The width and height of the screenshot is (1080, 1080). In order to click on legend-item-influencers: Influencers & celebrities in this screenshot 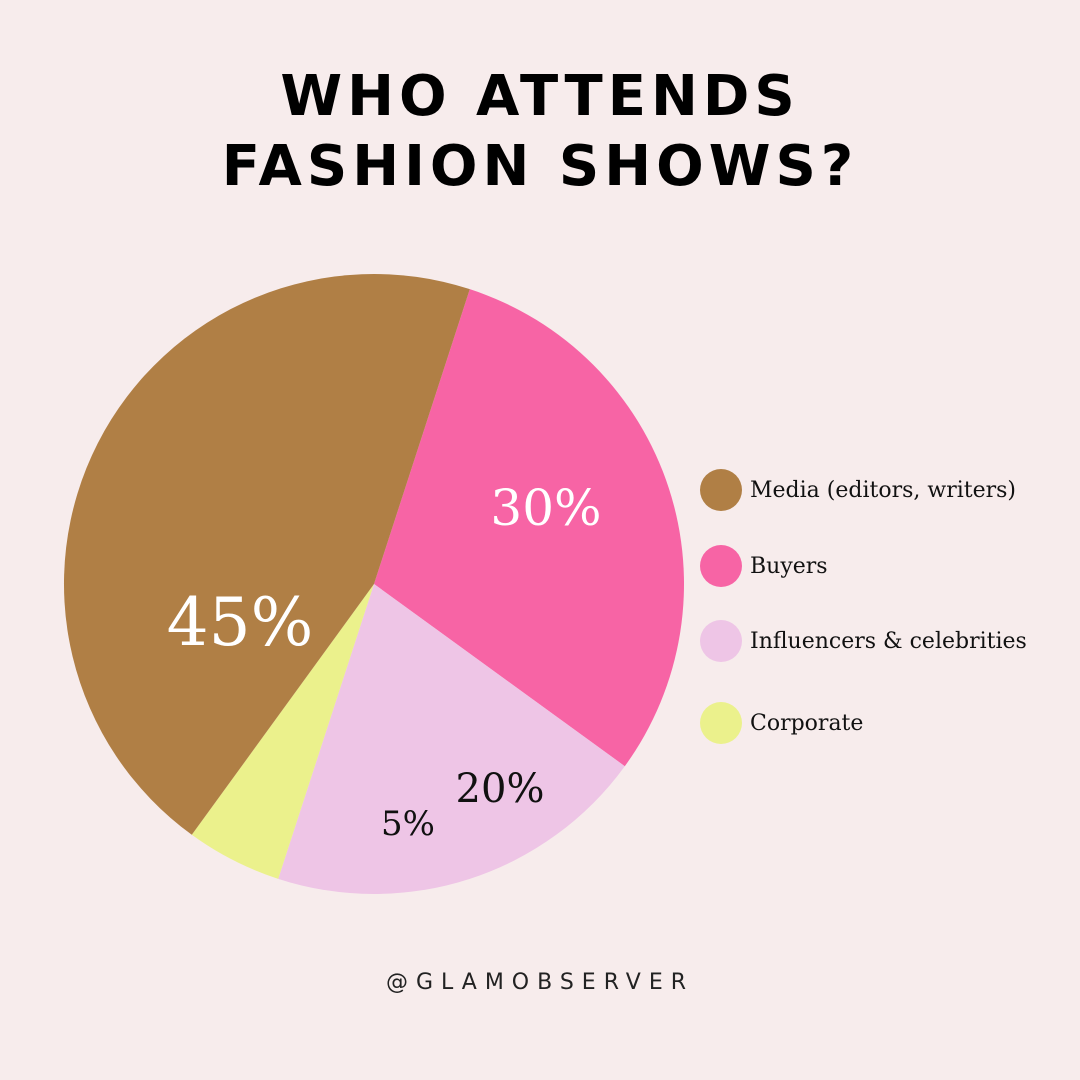, I will do `click(863, 641)`.